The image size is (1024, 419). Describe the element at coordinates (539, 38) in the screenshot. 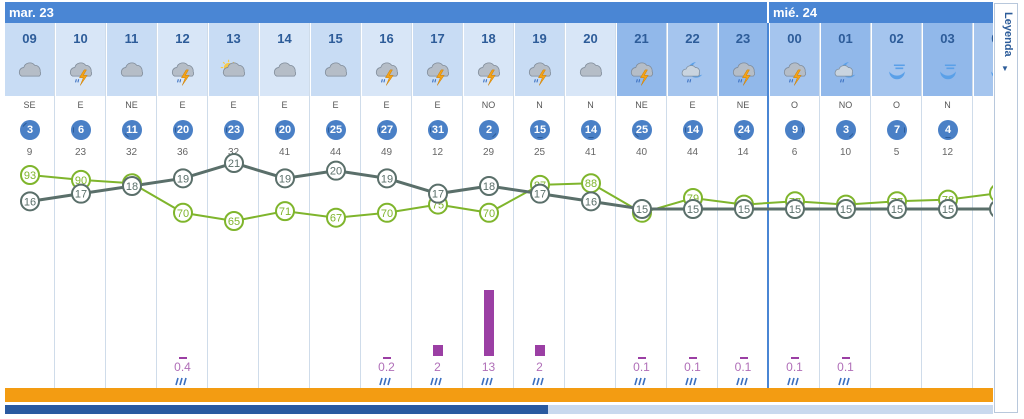

I see `hour-label: 19` at that location.